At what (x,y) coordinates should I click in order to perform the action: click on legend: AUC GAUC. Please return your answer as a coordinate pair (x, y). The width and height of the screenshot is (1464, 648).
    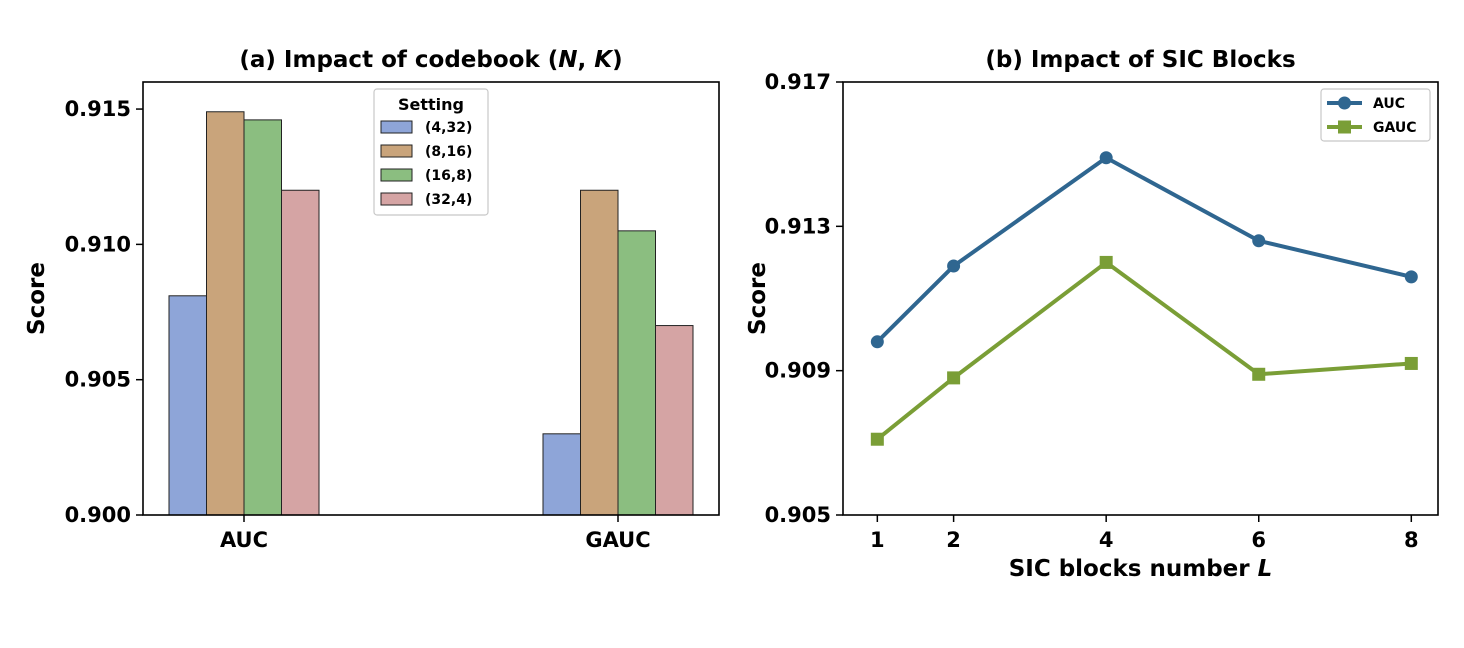
    Looking at the image, I should click on (1375, 115).